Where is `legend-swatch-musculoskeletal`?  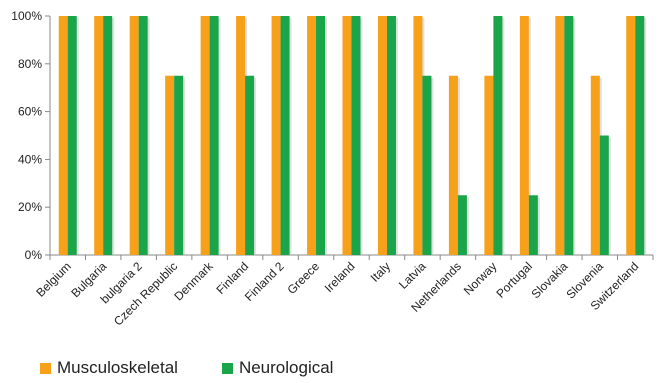 legend-swatch-musculoskeletal is located at coordinates (45, 368).